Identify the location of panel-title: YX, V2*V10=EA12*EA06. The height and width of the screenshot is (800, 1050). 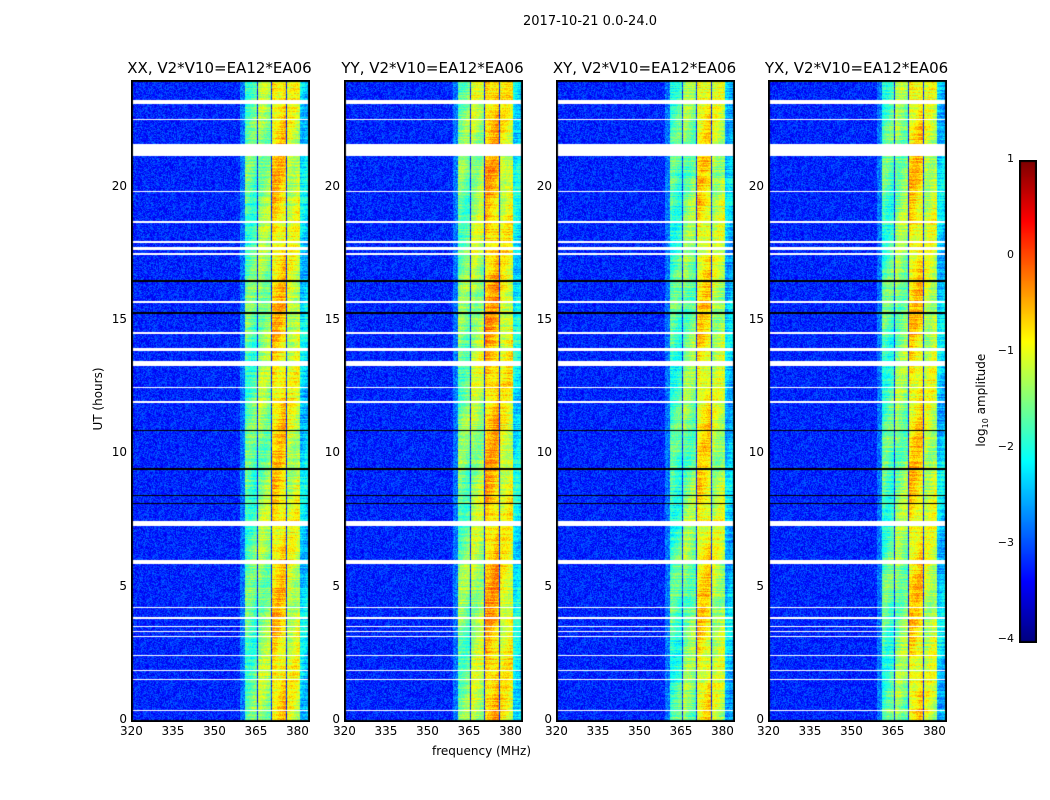
(856, 68).